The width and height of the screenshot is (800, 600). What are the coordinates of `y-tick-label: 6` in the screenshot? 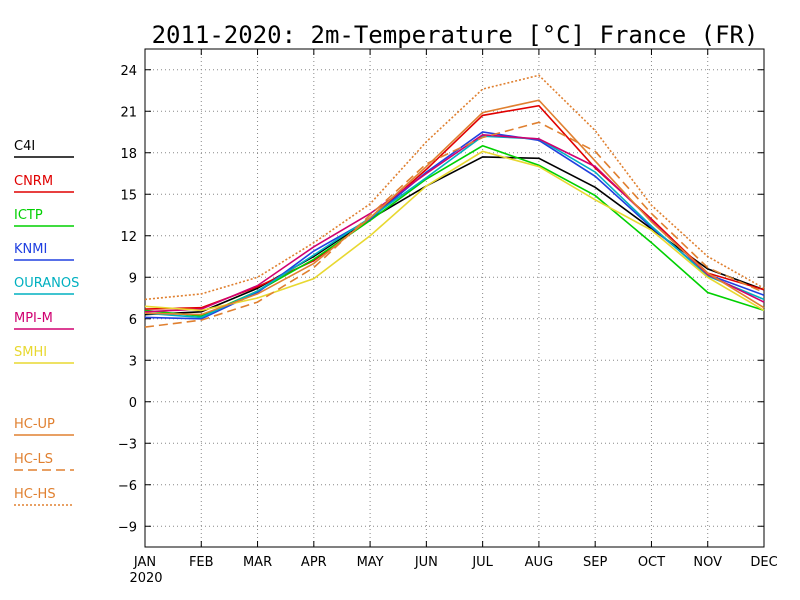 It's located at (133, 320).